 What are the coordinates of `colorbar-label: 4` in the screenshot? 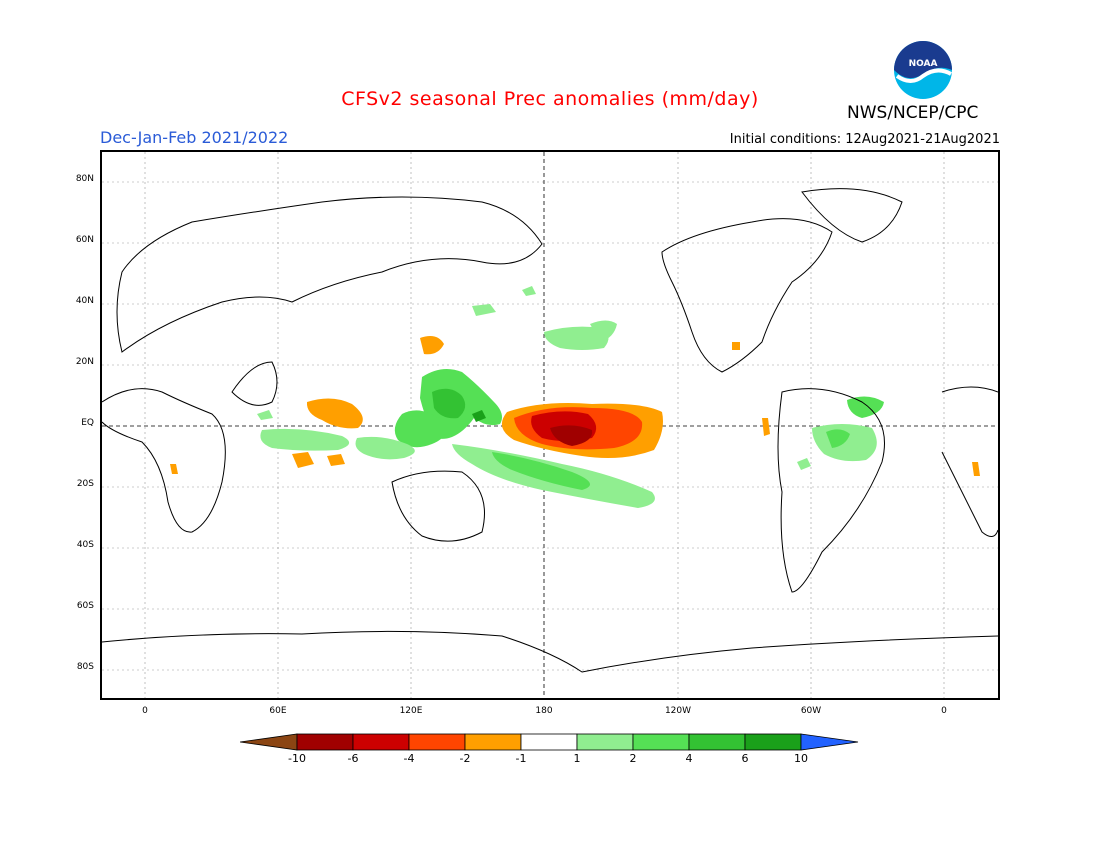 It's located at (689, 758).